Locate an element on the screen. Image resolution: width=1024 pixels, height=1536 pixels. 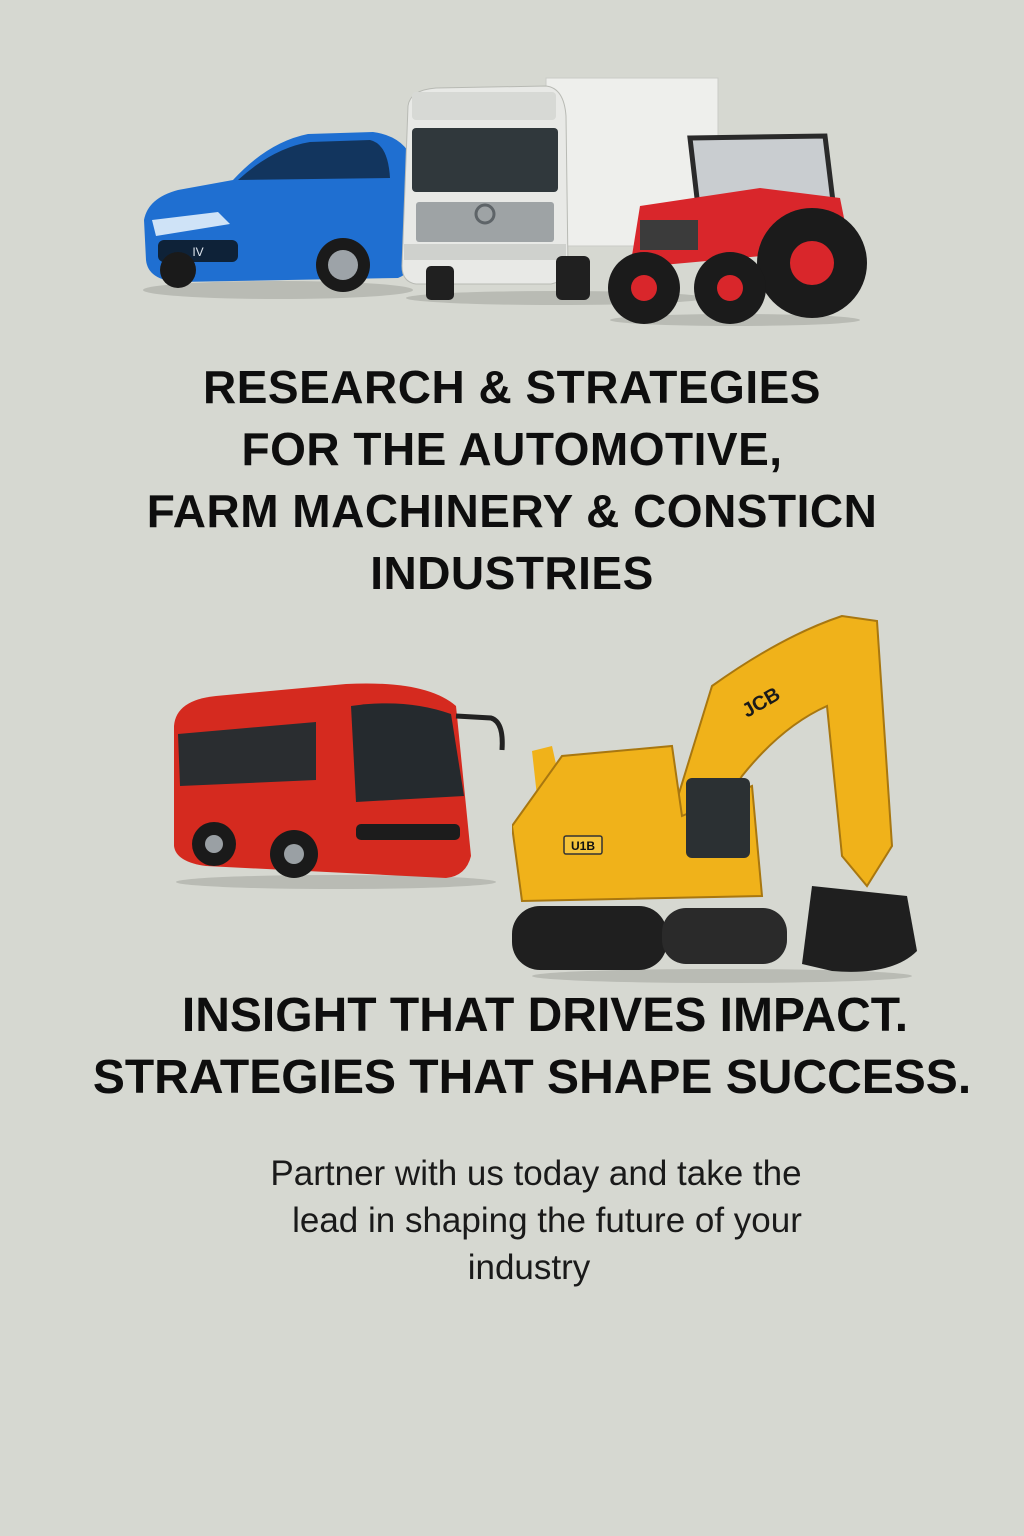
headline-line-2: FOR THE AUTOMOTIVE, is located at coordinates (512, 449).